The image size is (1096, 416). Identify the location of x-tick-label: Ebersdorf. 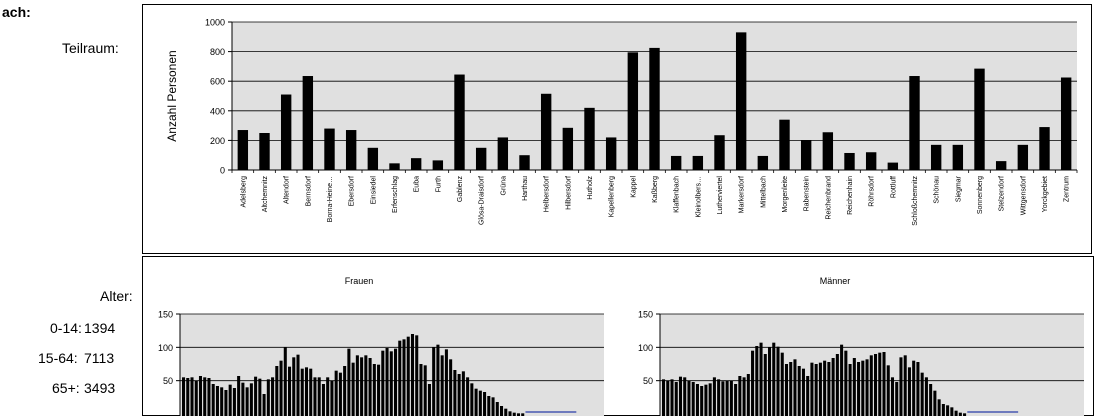
(352, 191).